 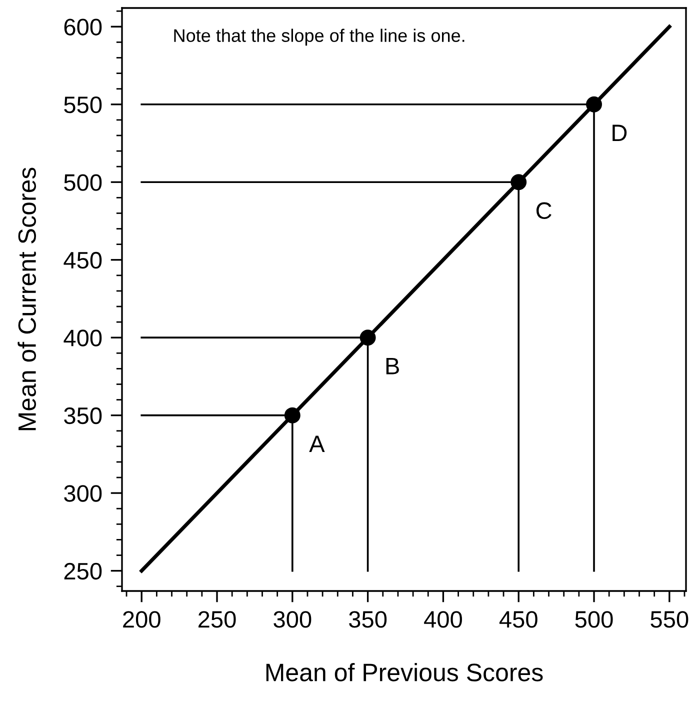 I want to click on x-tick-label: 300, so click(x=293, y=619).